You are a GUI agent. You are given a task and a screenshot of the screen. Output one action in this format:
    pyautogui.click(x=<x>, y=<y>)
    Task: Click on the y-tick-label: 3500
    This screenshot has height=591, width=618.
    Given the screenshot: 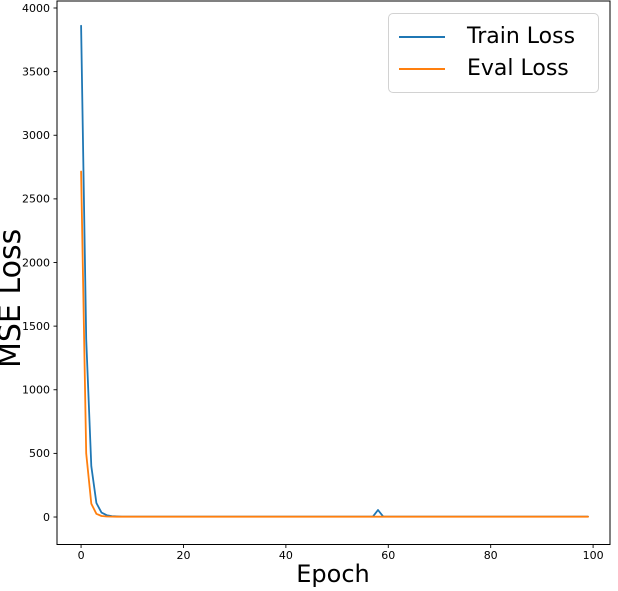 What is the action you would take?
    pyautogui.click(x=36, y=71)
    